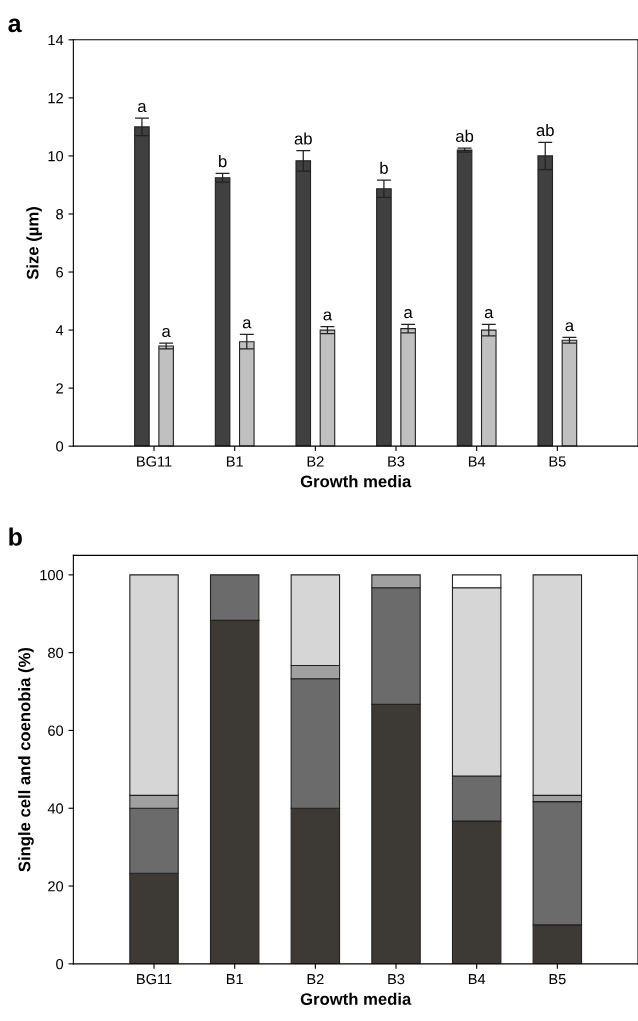  Describe the element at coordinates (59, 388) in the screenshot. I see `y-tick-label: 2` at that location.